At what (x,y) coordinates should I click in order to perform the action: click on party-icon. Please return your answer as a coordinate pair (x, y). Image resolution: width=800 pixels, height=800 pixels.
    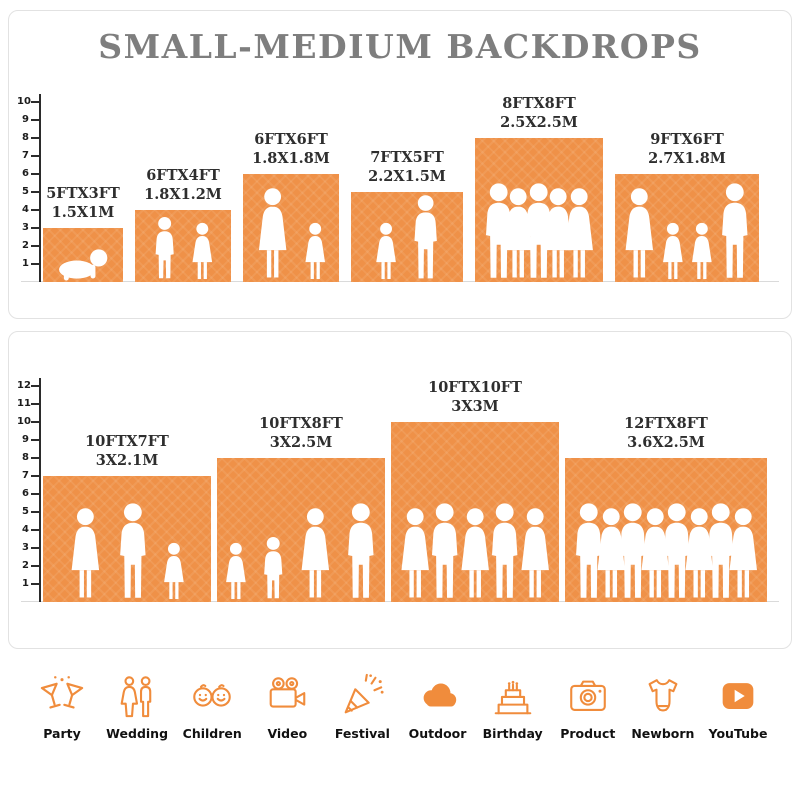
    Looking at the image, I should click on (62, 696).